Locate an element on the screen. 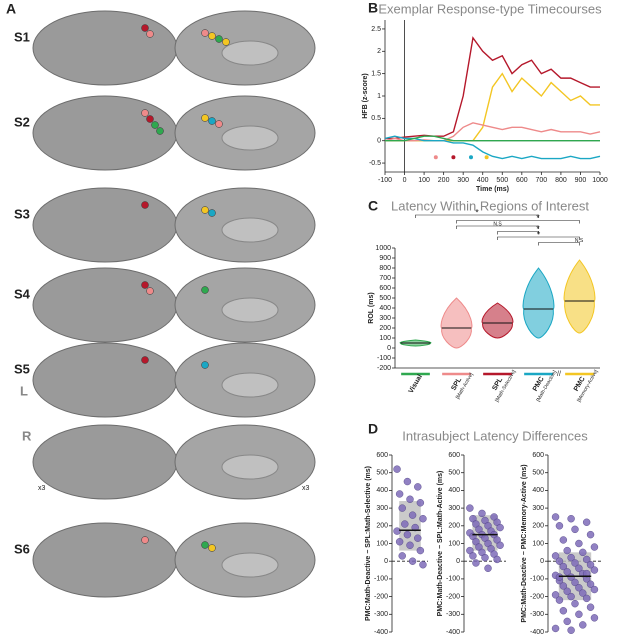 This screenshot has height=639, width=617. y-tick-label: 100 is located at coordinates (454, 543).